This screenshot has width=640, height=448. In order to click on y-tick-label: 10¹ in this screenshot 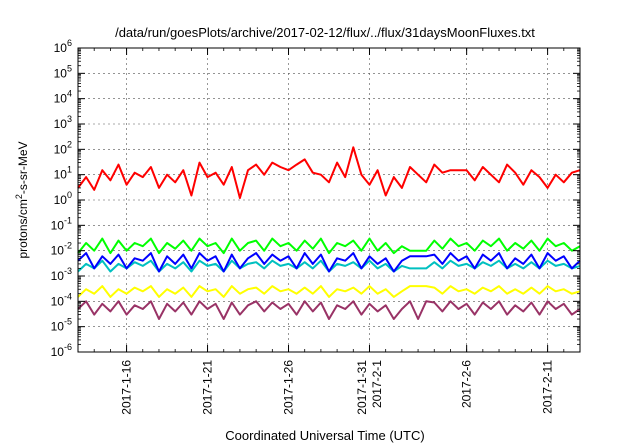, I will do `click(63, 173)`.